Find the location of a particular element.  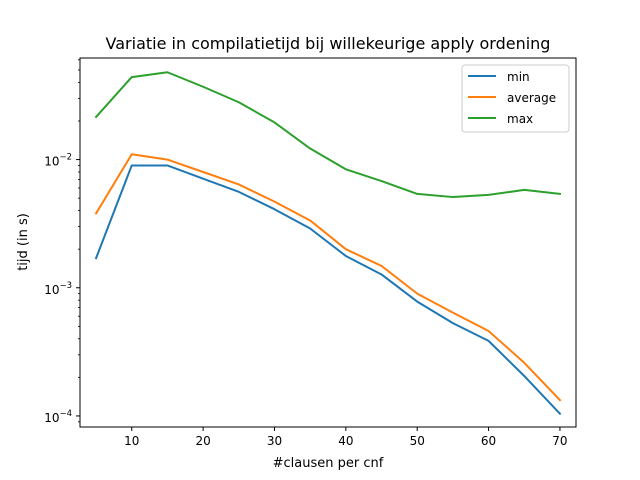

x-tick-label: 60 is located at coordinates (488, 441).